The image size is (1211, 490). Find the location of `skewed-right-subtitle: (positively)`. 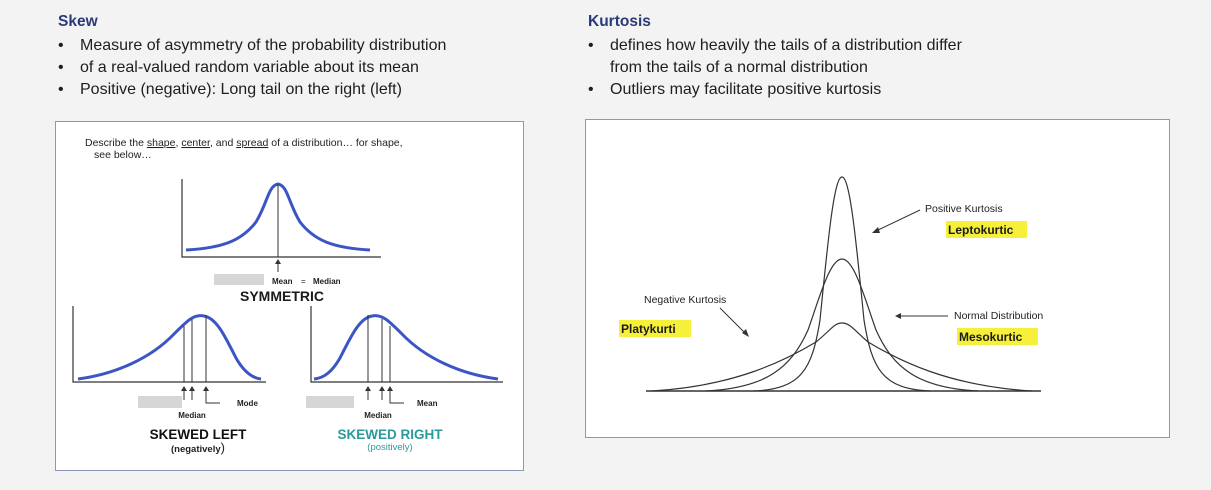

skewed-right-subtitle: (positively) is located at coordinates (389, 447).